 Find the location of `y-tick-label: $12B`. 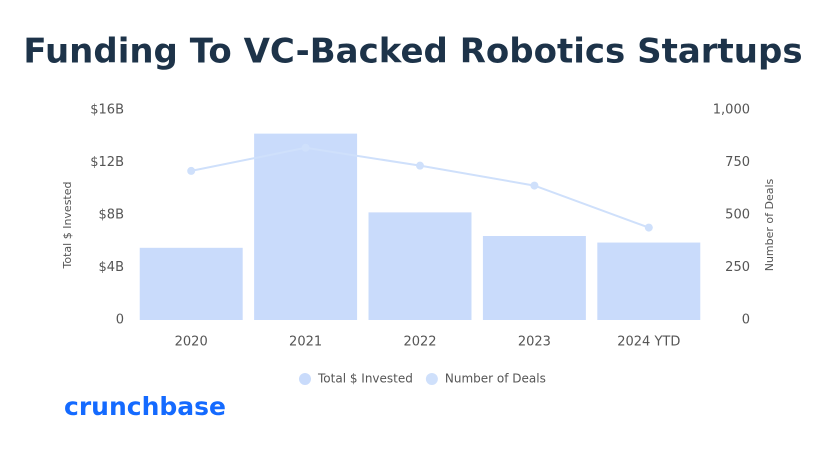

y-tick-label: $12B is located at coordinates (107, 162).